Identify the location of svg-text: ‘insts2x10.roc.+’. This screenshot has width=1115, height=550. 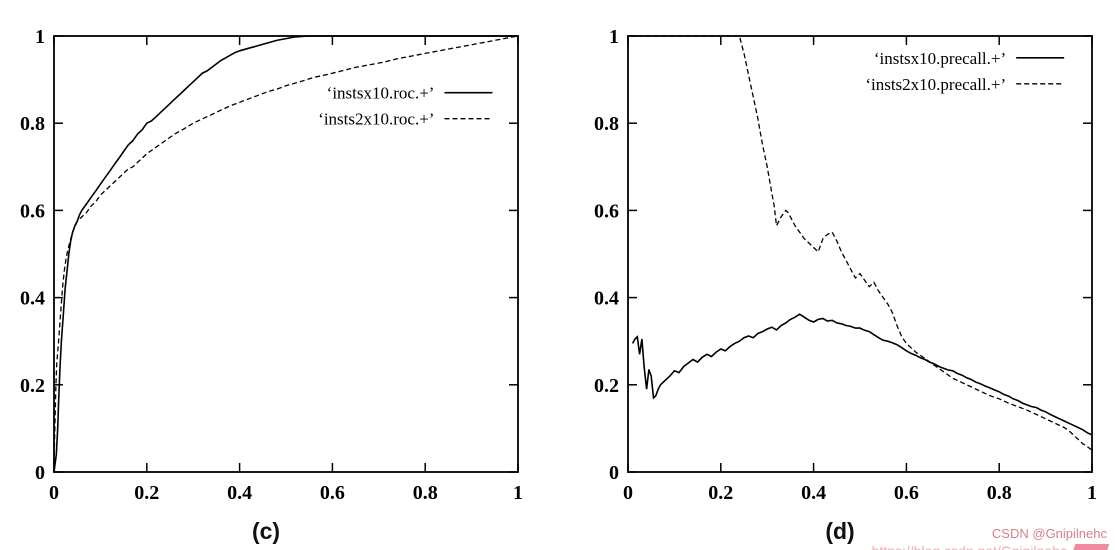
(376, 119).